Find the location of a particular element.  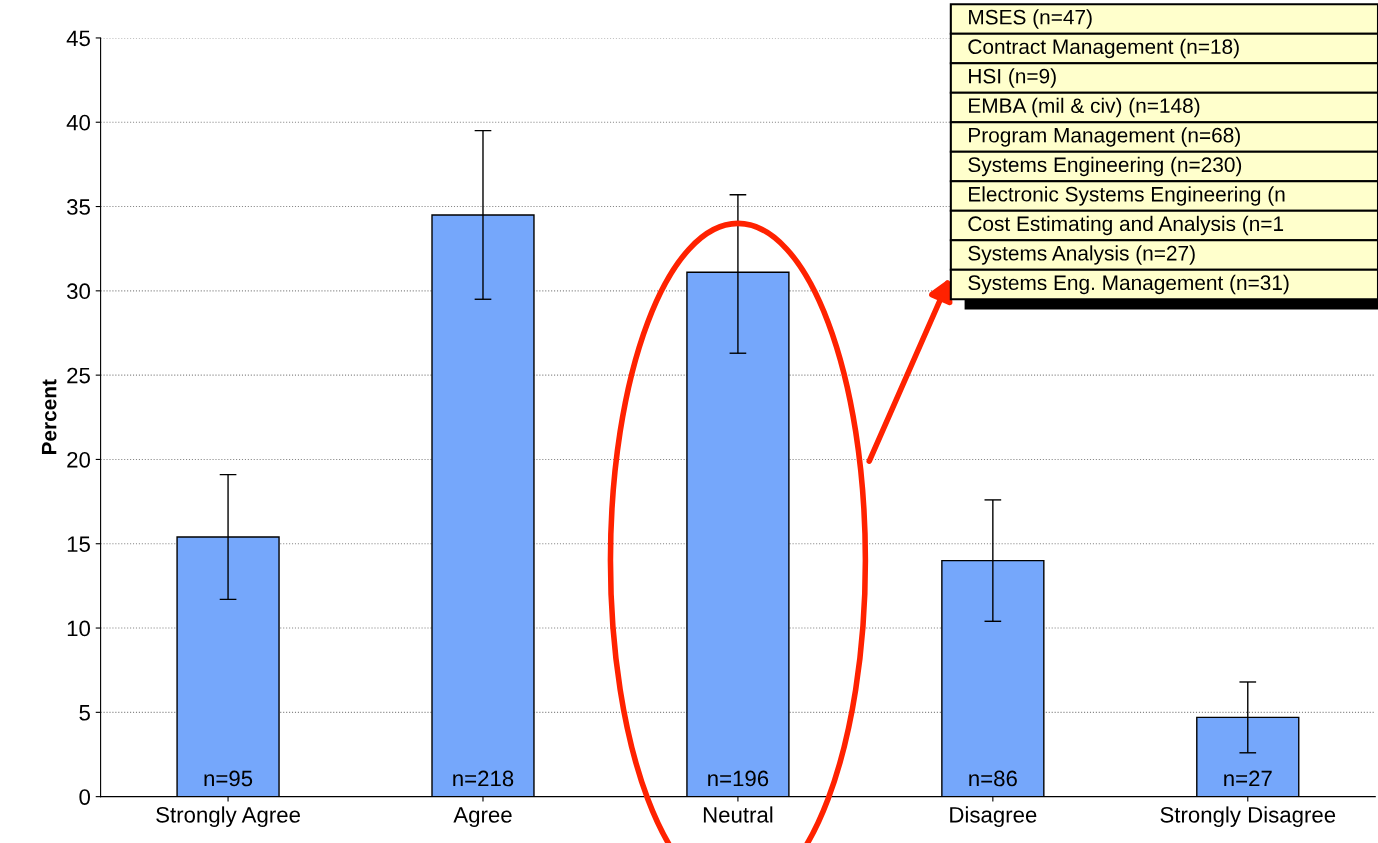

annotation: n=95 is located at coordinates (228, 778).